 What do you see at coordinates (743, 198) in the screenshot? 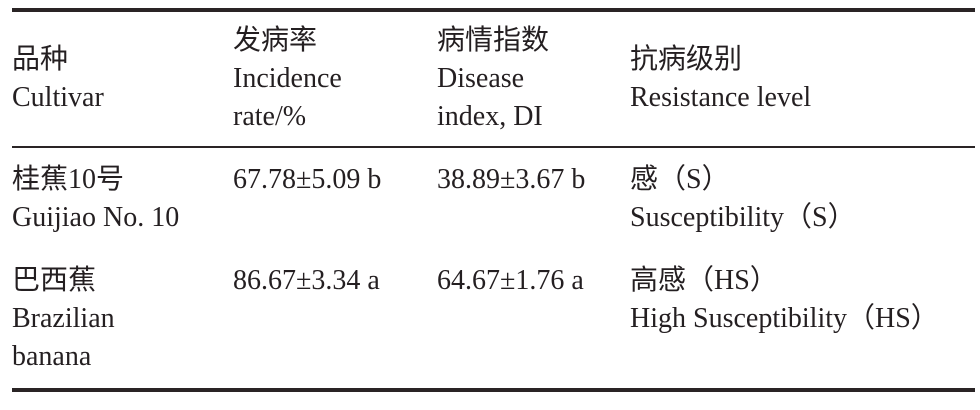
I see `cell-resistance: 感（S） Susceptibility（S）` at bounding box center [743, 198].